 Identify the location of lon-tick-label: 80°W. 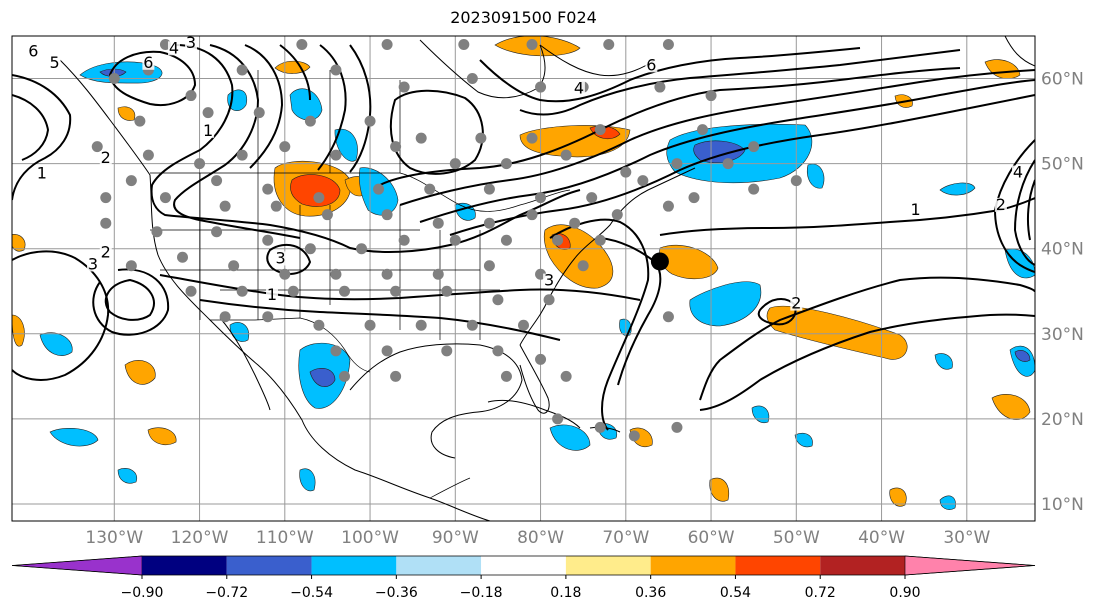
(540, 538).